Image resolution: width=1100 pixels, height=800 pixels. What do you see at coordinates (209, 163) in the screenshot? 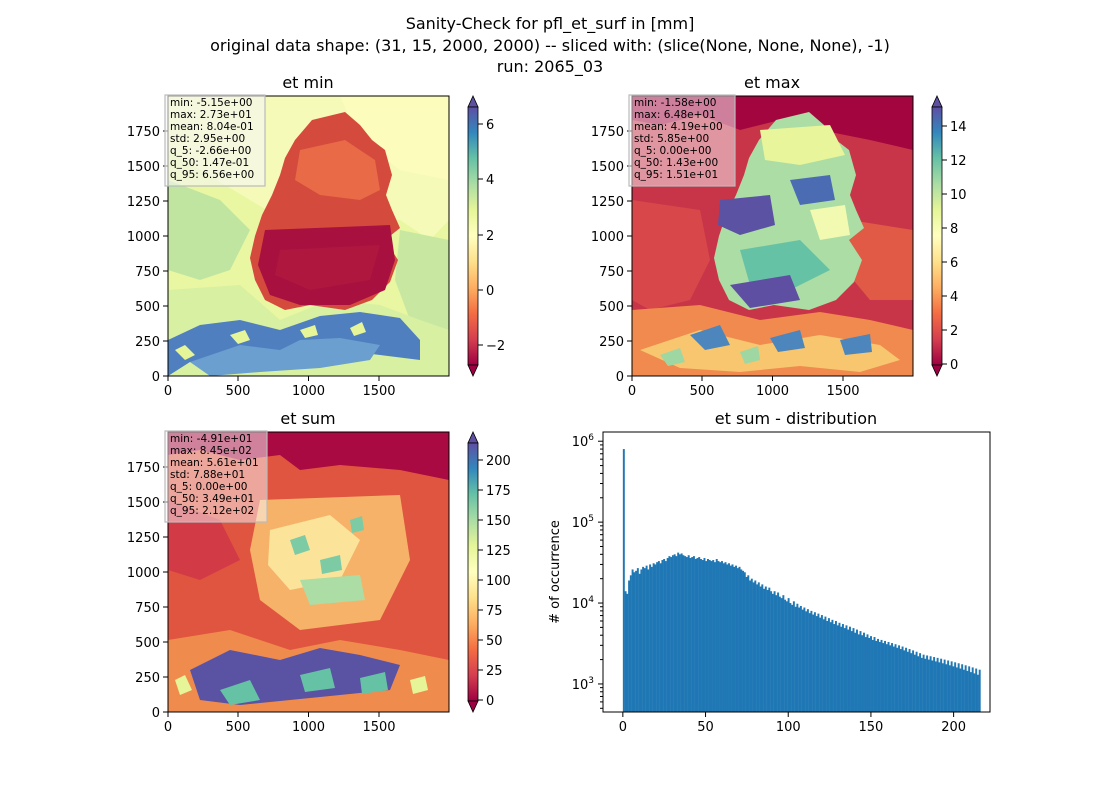
I see `stat-line: q_50: 1.47e-01` at bounding box center [209, 163].